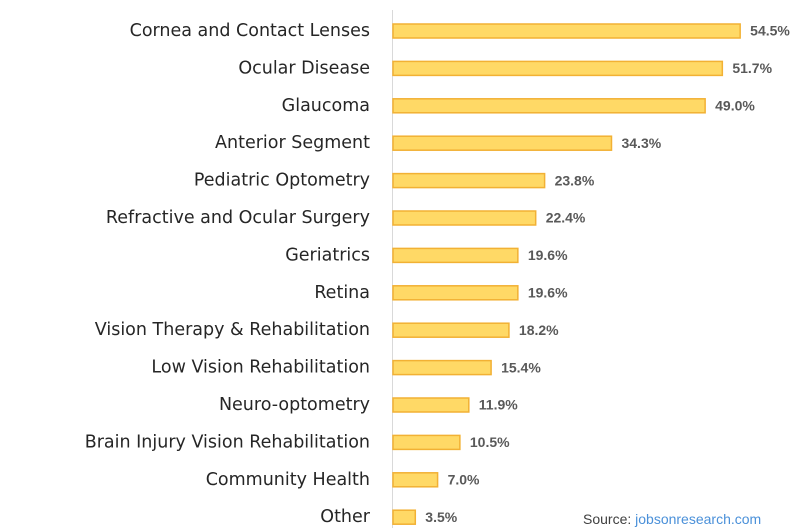 The height and width of the screenshot is (528, 809). What do you see at coordinates (490, 442) in the screenshot?
I see `value-label: 10.5%` at bounding box center [490, 442].